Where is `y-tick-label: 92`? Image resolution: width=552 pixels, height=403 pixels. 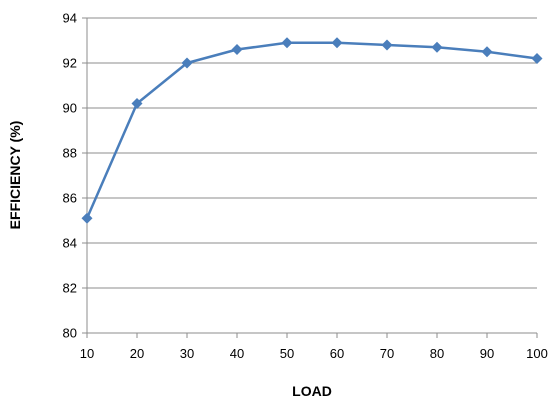 y-tick-label: 92 is located at coordinates (70, 63).